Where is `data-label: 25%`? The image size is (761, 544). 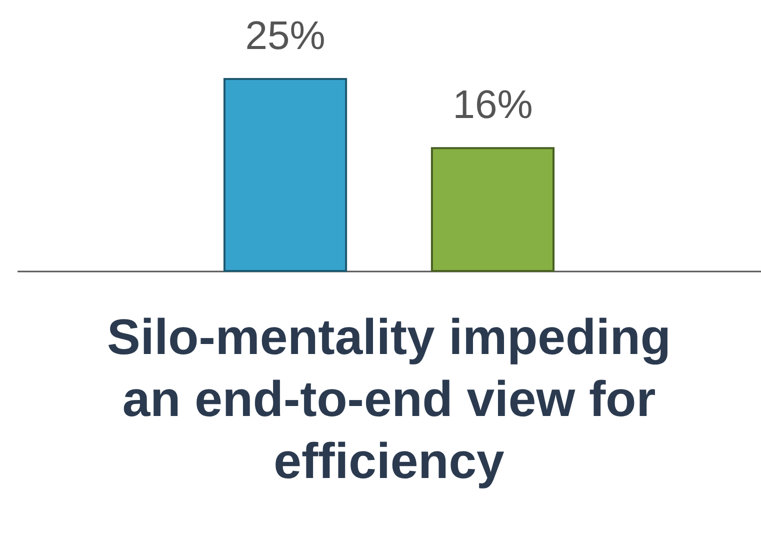 data-label: 25% is located at coordinates (285, 36).